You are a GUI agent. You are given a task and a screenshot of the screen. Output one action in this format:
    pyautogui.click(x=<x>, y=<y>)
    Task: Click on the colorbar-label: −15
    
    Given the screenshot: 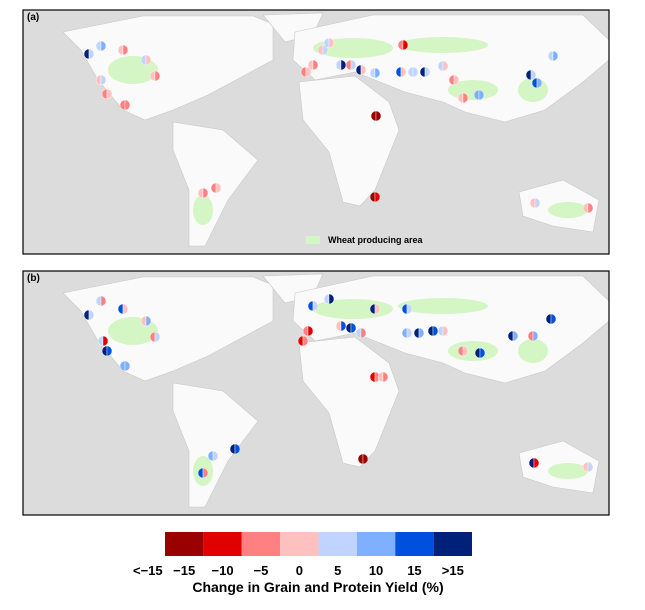 What is the action you would take?
    pyautogui.click(x=184, y=570)
    